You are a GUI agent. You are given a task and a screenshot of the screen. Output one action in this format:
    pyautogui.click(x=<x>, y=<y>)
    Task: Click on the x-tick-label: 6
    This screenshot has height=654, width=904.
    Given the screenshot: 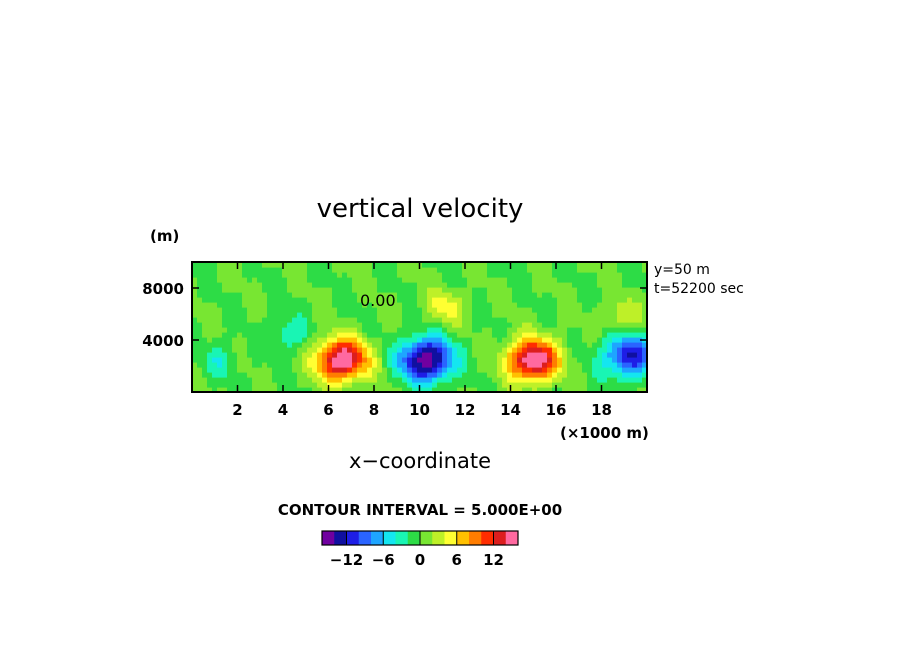 What is the action you would take?
    pyautogui.click(x=328, y=410)
    